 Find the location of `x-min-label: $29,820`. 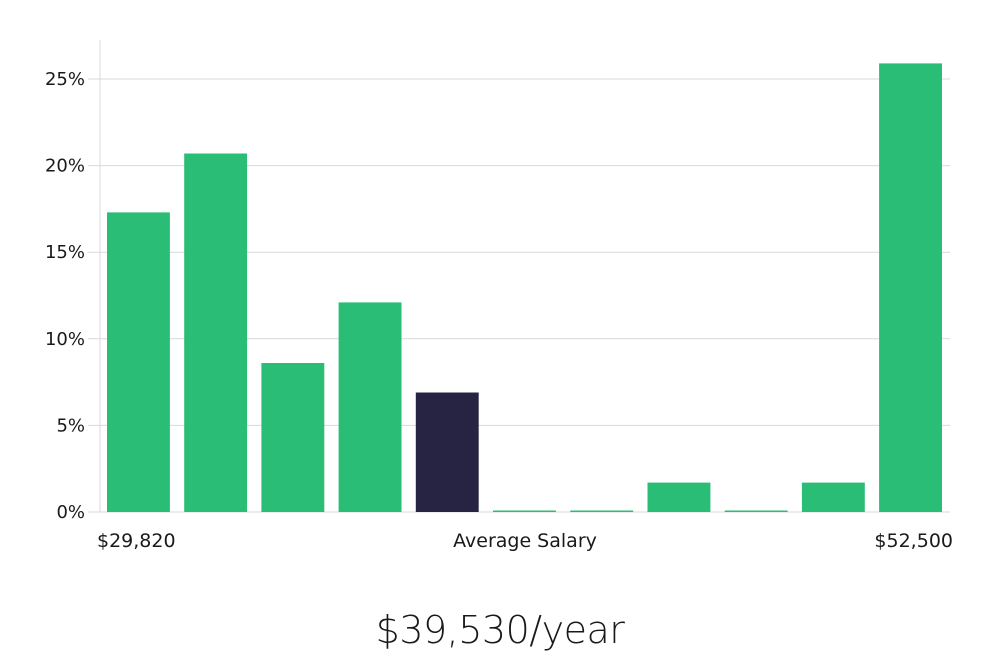

x-min-label: $29,820 is located at coordinates (136, 541).